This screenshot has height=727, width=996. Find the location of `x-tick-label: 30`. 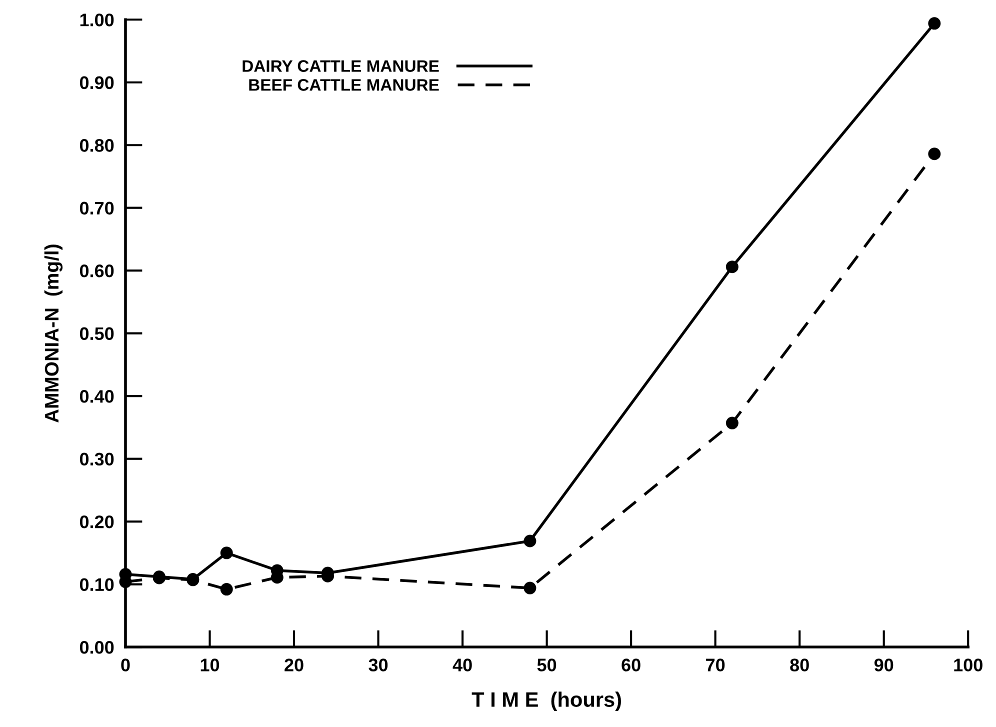

x-tick-label: 30 is located at coordinates (378, 665).